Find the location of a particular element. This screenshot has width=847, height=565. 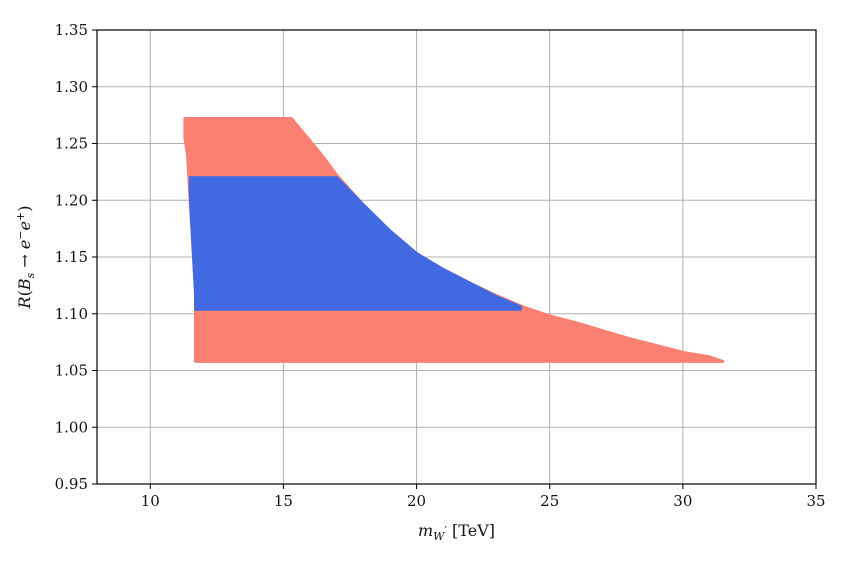

x-tick-label: 20 is located at coordinates (416, 501).